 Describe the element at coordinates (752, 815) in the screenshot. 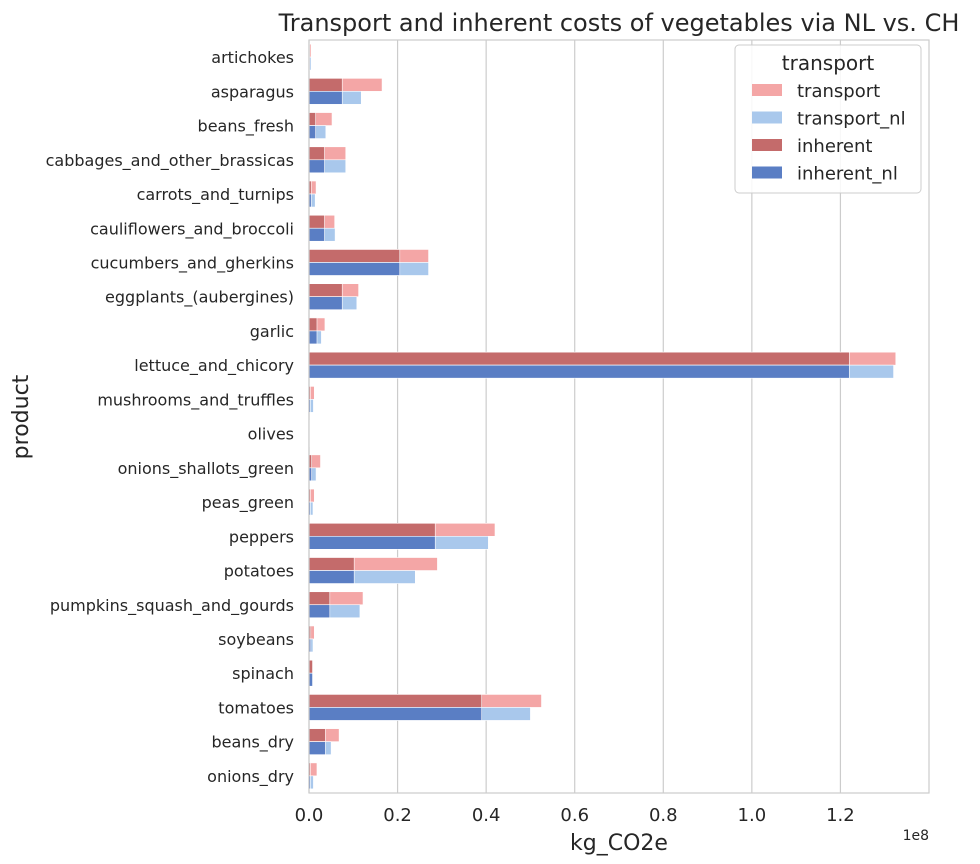

I see `x-tick-label: 1.0` at that location.